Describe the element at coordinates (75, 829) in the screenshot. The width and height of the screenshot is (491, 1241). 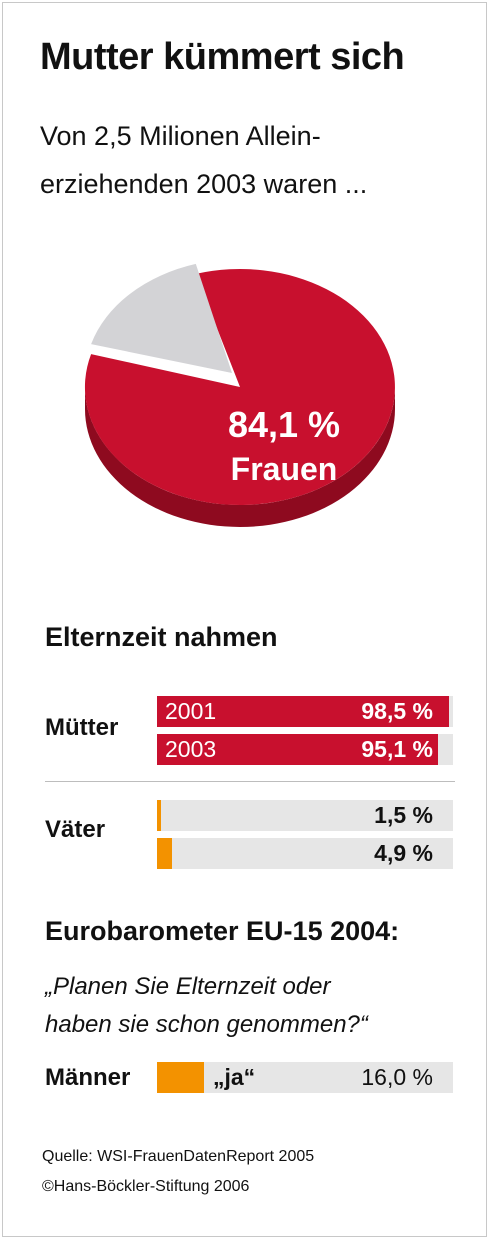
I see `group-label-vaeter: Väter` at that location.